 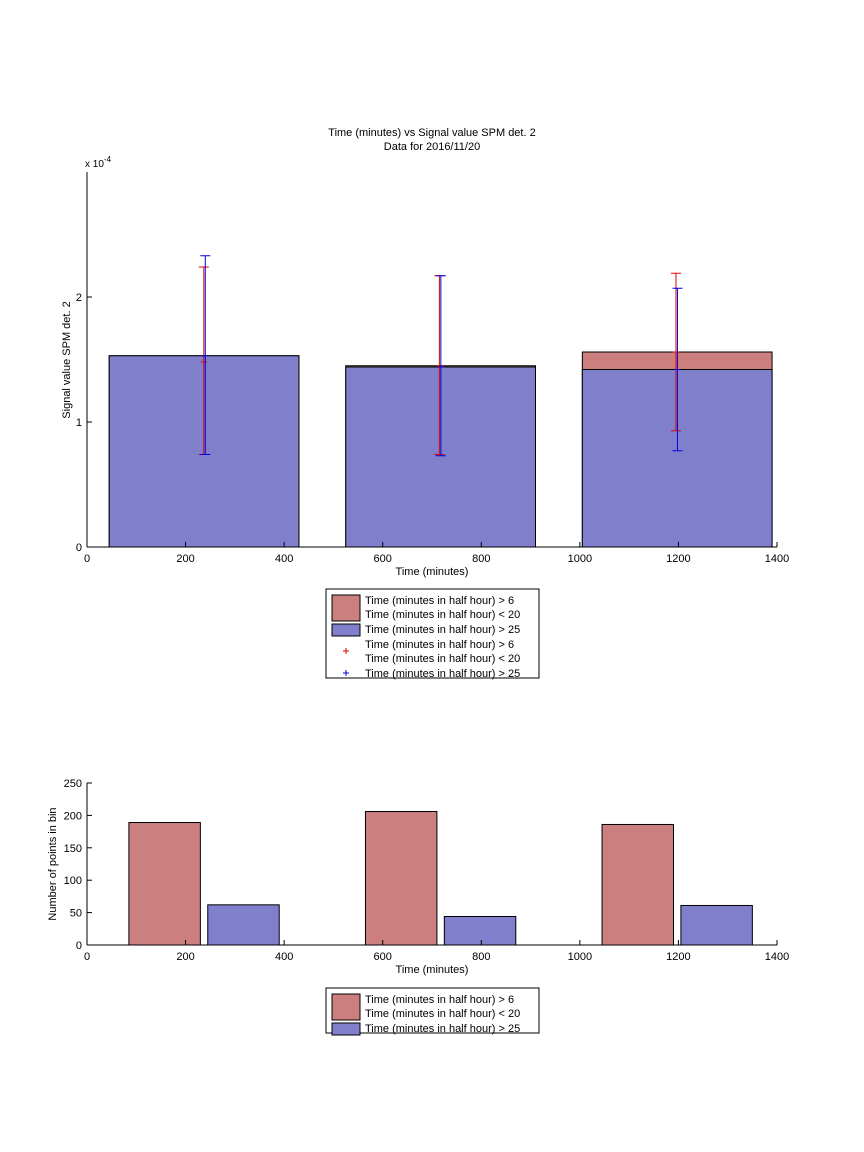 I want to click on chart-subtitle: Data for 2016/11/20, so click(x=432, y=147).